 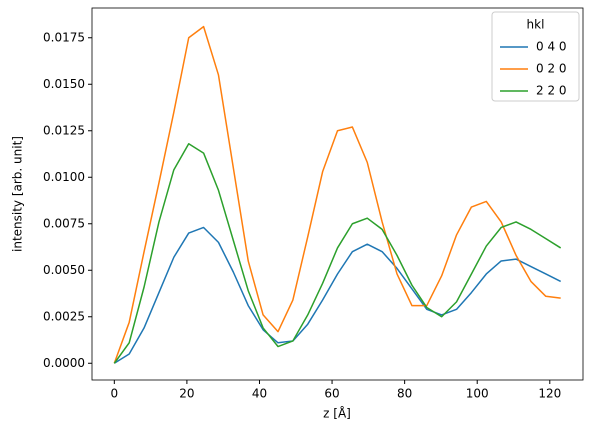 I want to click on y-tick-label: 0.0125, so click(x=64, y=130).